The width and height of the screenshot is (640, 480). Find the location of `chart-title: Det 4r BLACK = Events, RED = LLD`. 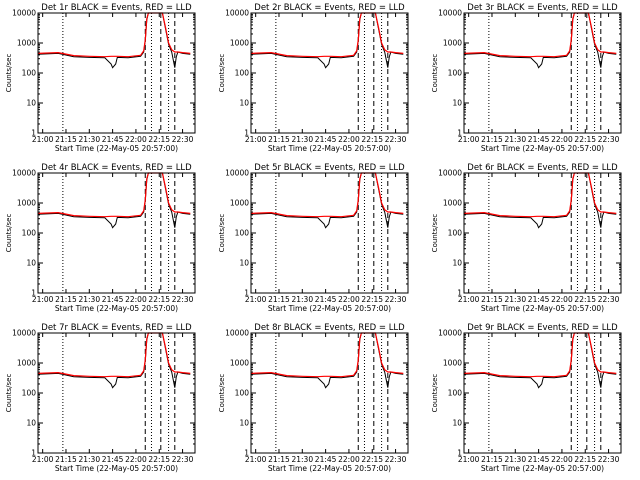

chart-title: Det 4r BLACK = Events, RED = LLD is located at coordinates (116, 168).